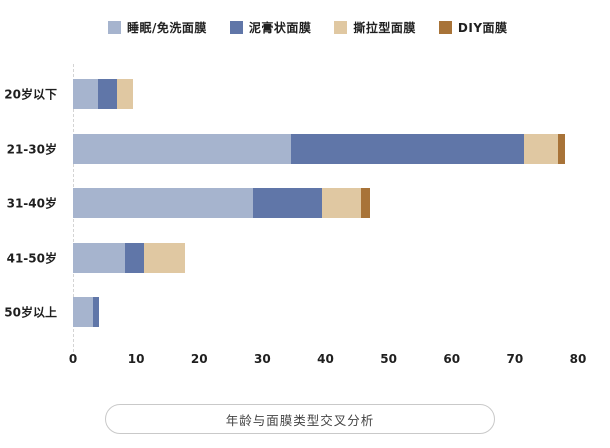 The width and height of the screenshot is (610, 448). Describe the element at coordinates (384, 28) in the screenshot. I see `legend-label: 撕拉型面膜` at that location.